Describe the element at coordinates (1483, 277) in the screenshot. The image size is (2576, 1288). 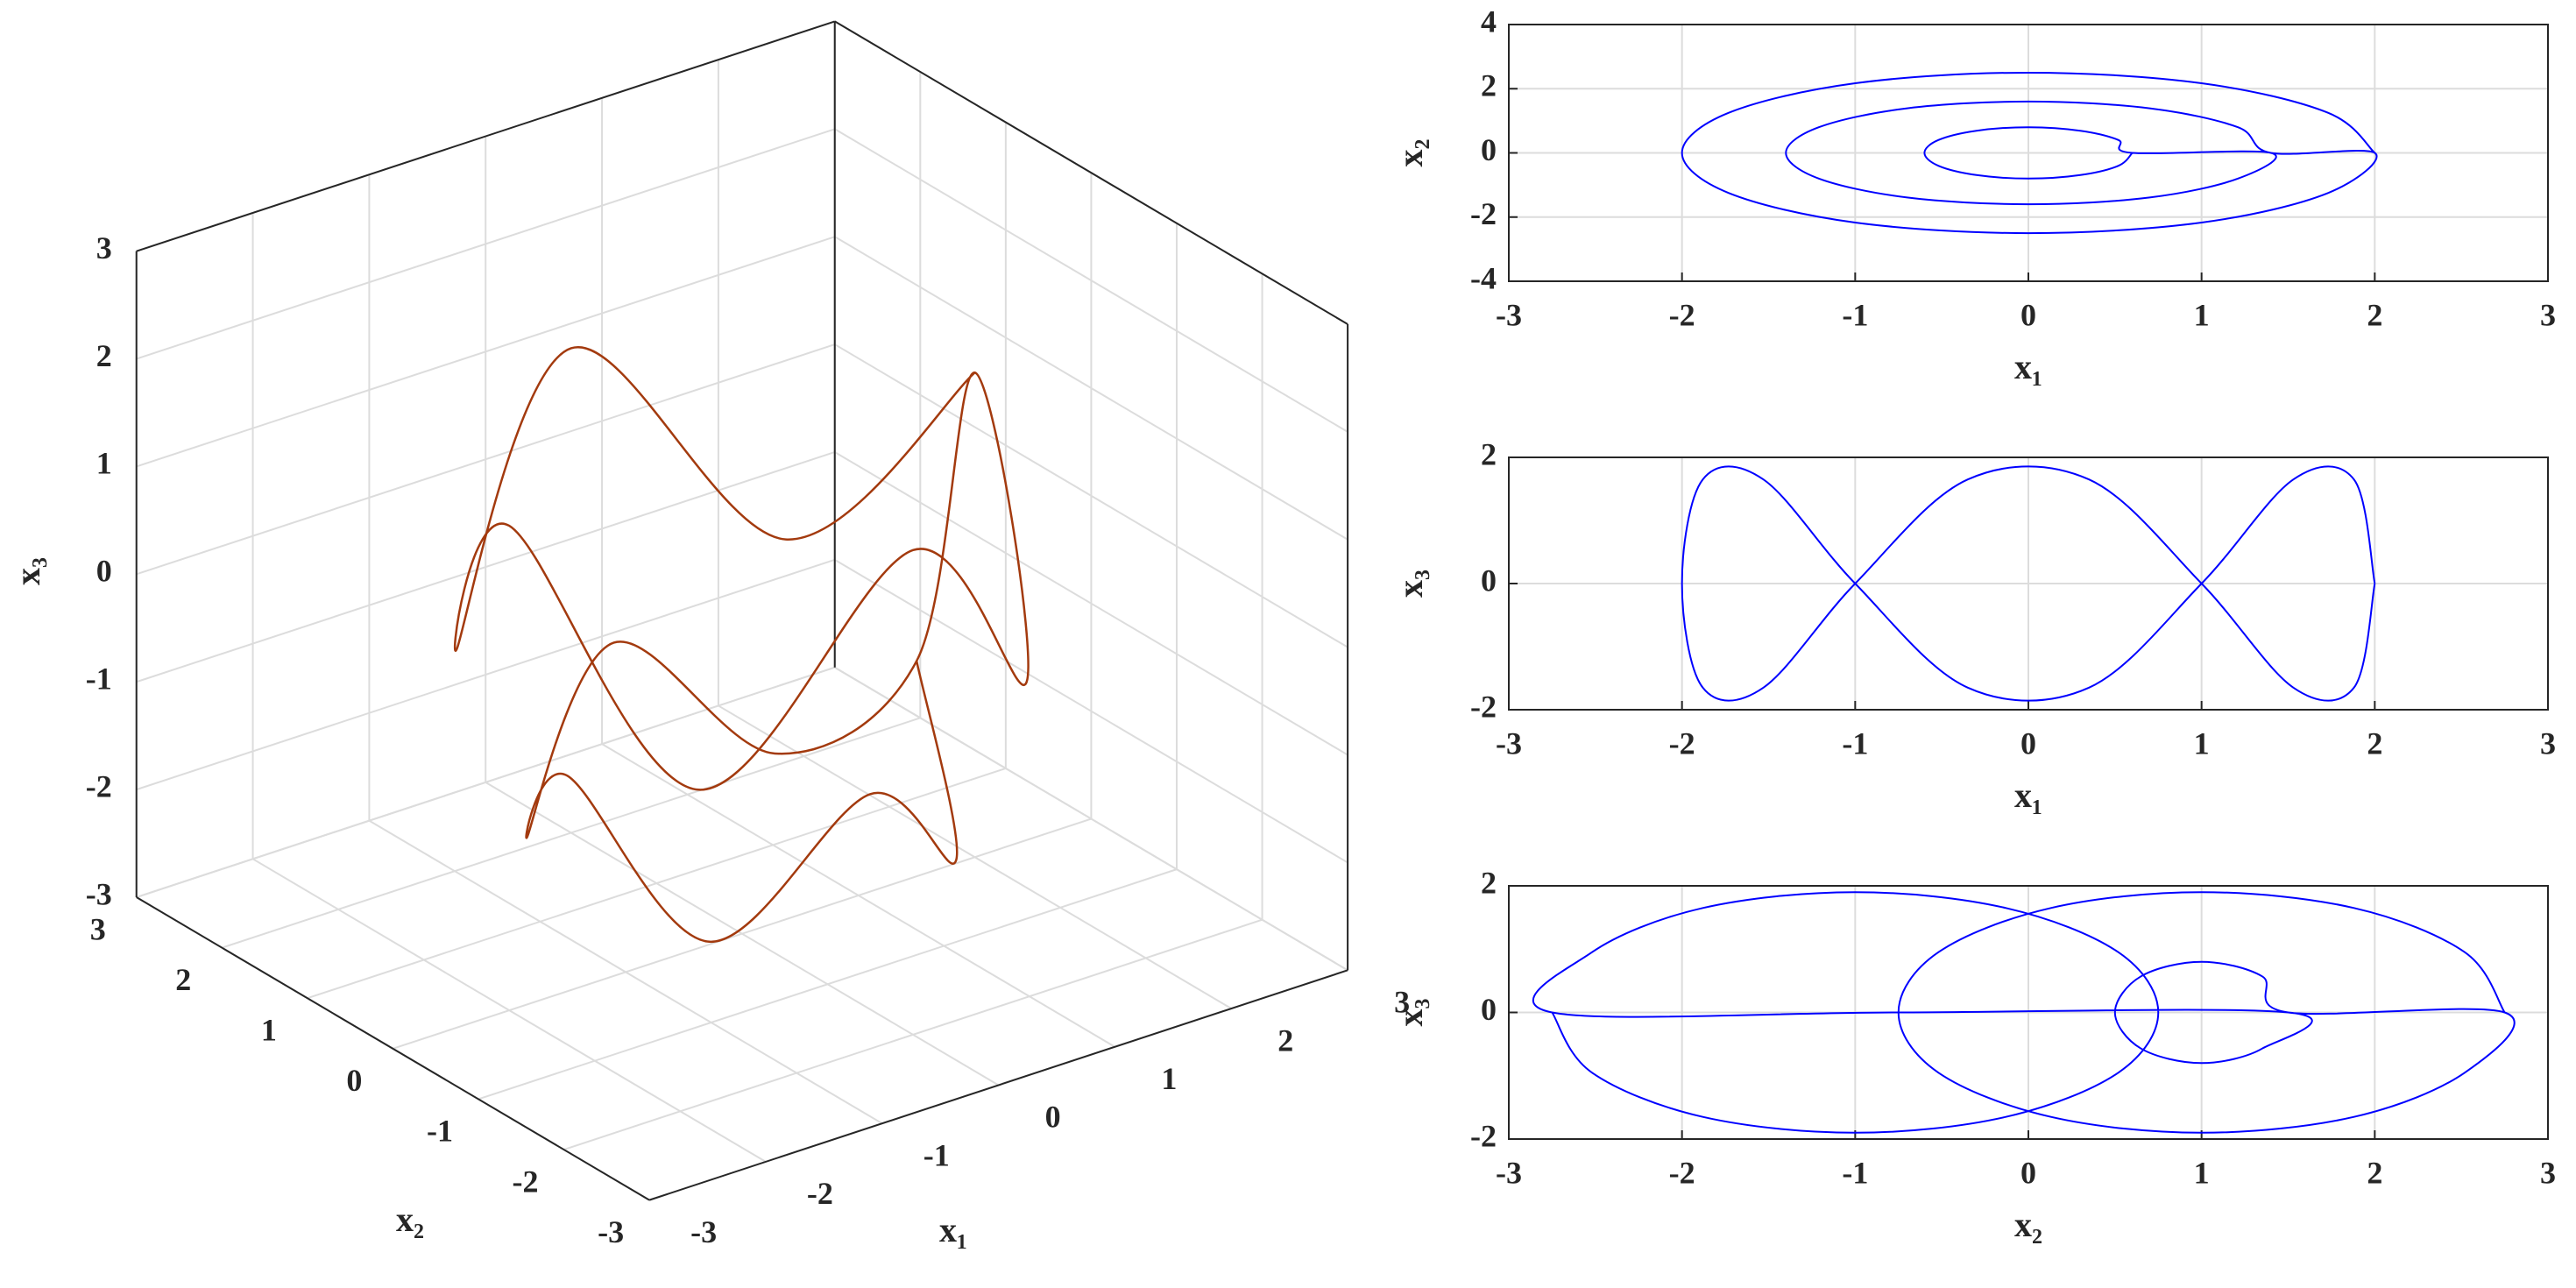
I see `y-tick-label: -4` at that location.